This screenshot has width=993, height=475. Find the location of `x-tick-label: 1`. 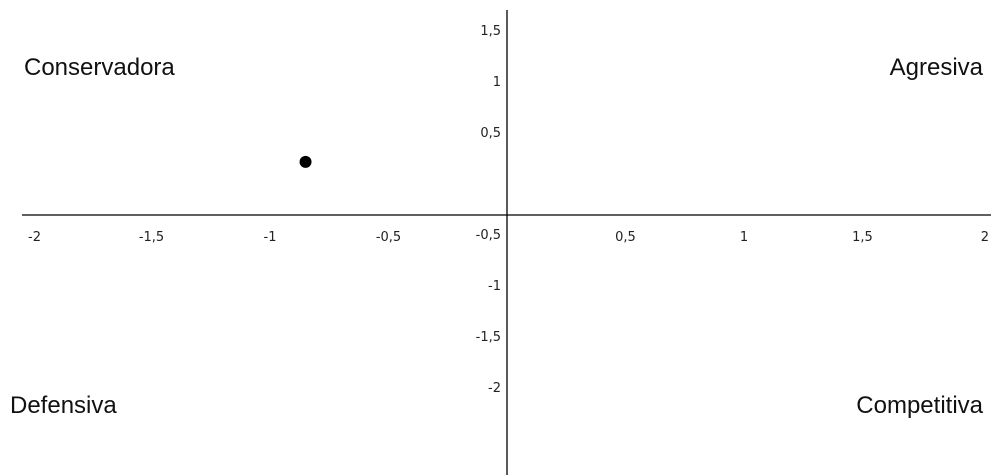

x-tick-label: 1 is located at coordinates (744, 237).